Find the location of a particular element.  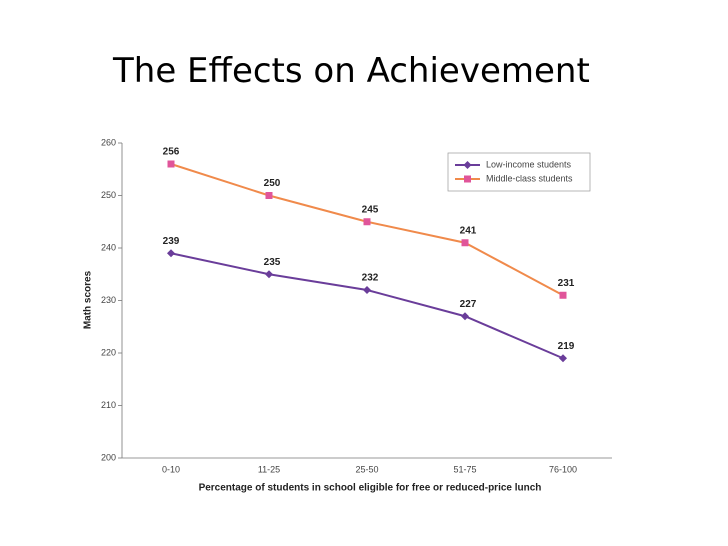

series-line is located at coordinates (367, 306).